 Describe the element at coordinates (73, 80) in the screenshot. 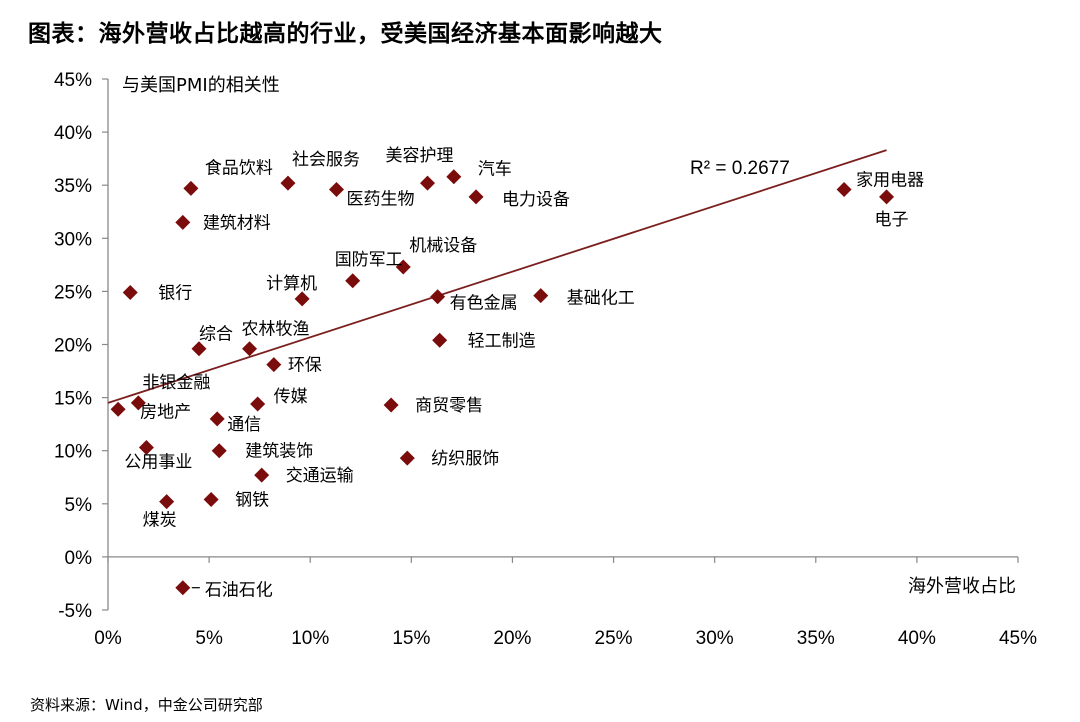

I see `y-tick-label: 45%` at that location.